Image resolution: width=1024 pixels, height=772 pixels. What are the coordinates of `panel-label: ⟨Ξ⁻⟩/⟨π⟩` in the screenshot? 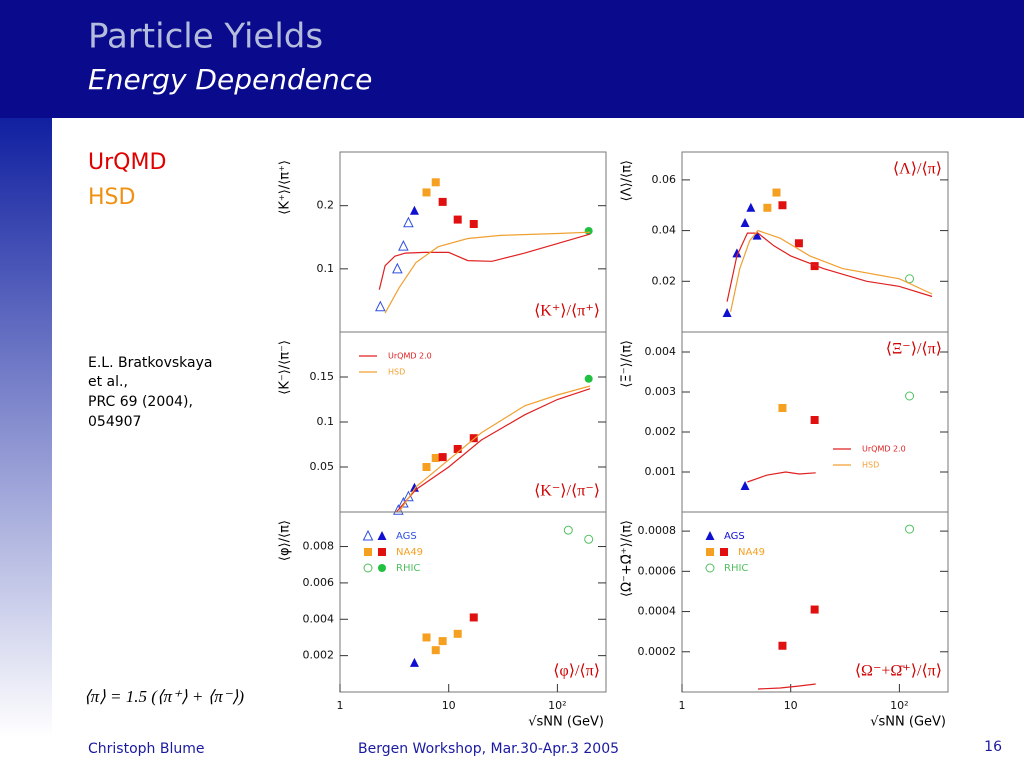 It's located at (914, 349).